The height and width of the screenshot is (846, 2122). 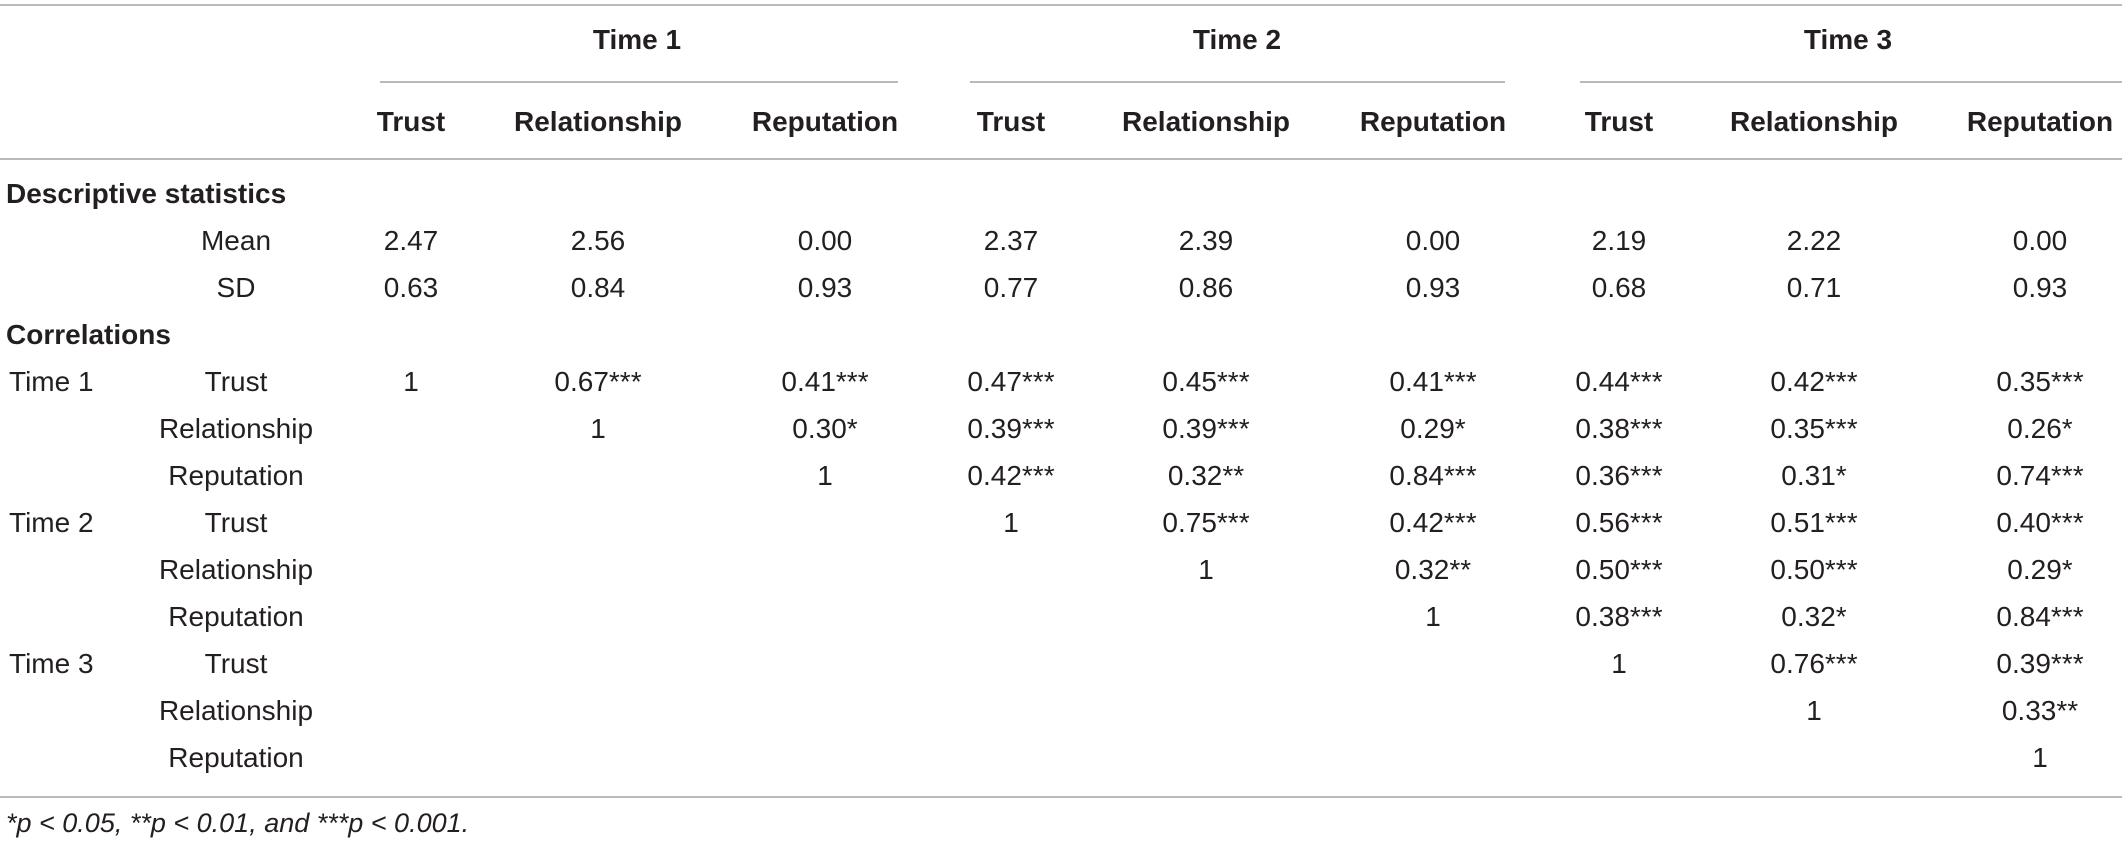 What do you see at coordinates (236, 287) in the screenshot?
I see `row-label: SD` at bounding box center [236, 287].